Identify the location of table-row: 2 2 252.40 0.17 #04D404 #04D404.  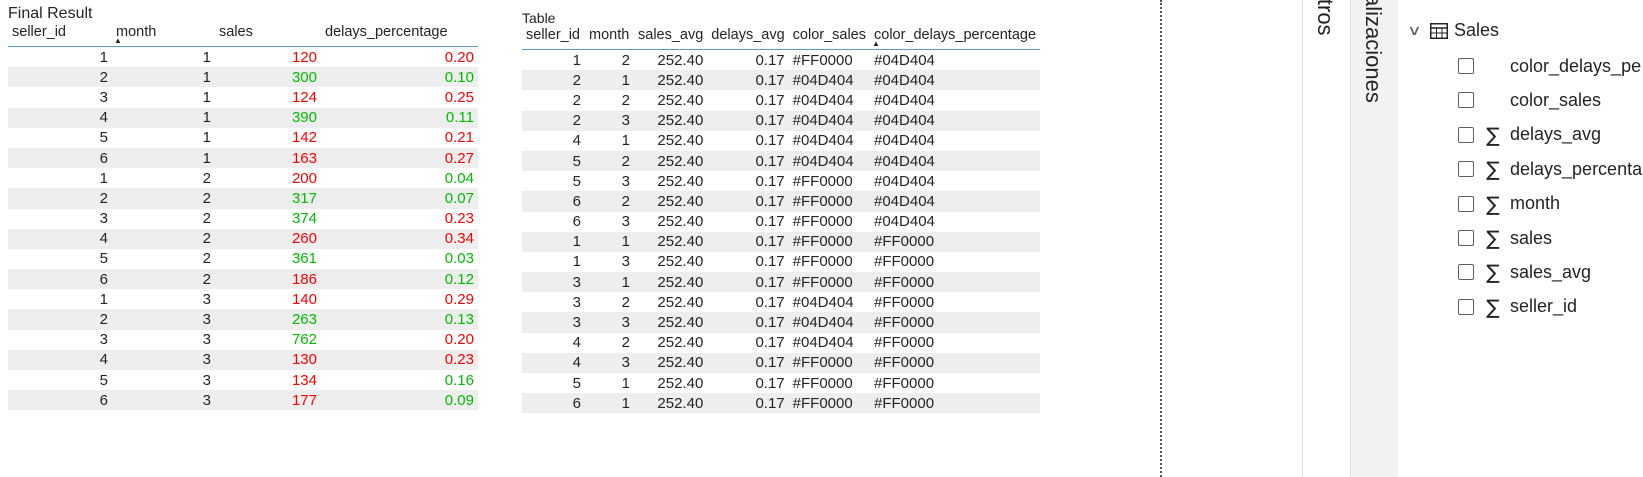
(781, 100).